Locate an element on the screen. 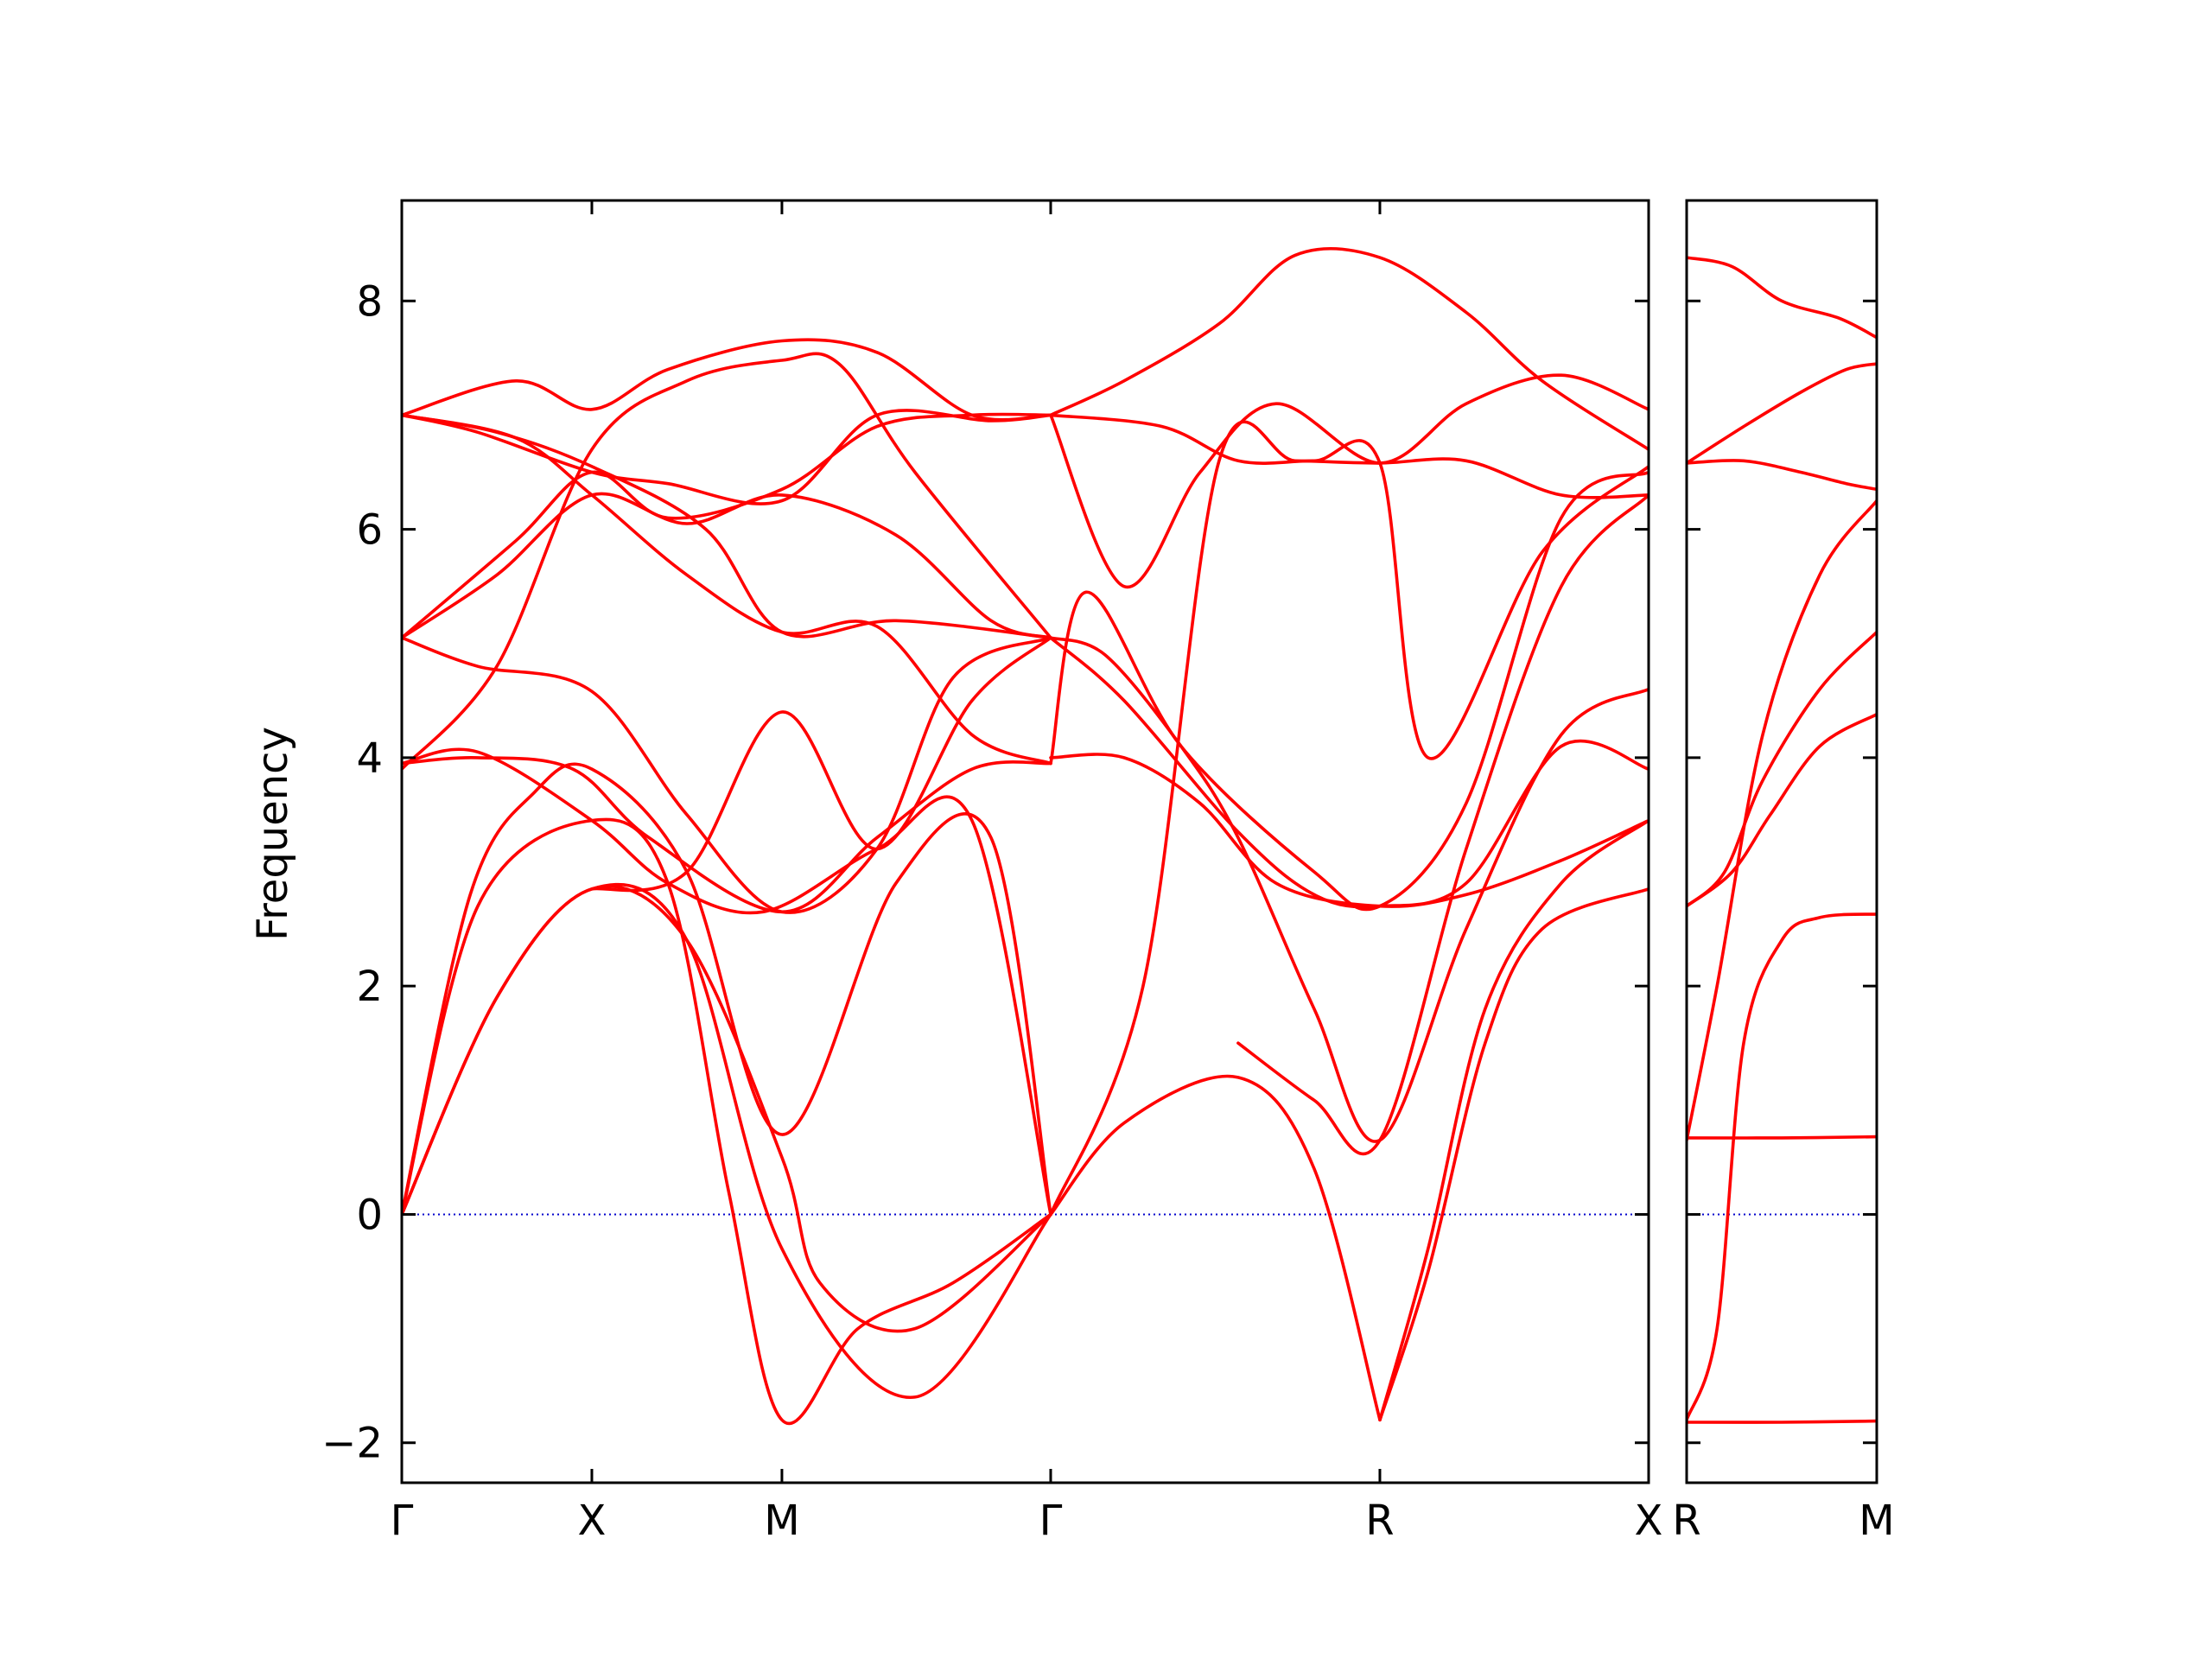 The height and width of the screenshot is (1659, 2212). plot-frame is located at coordinates (1781, 841).